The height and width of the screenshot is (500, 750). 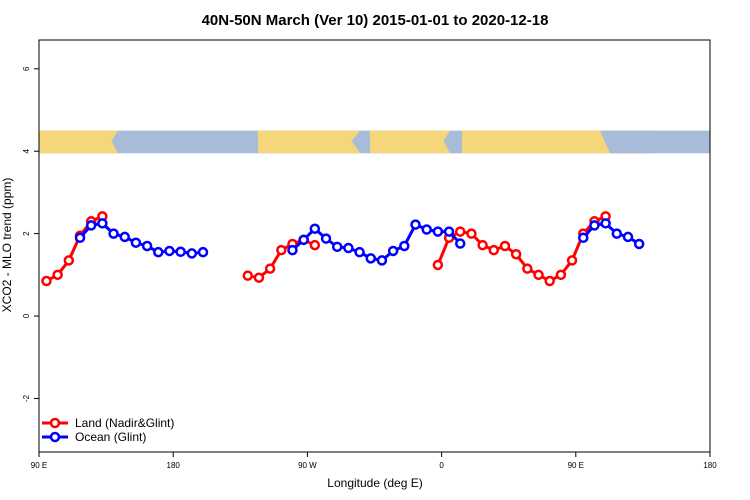 I want to click on series-layer, so click(x=343, y=249).